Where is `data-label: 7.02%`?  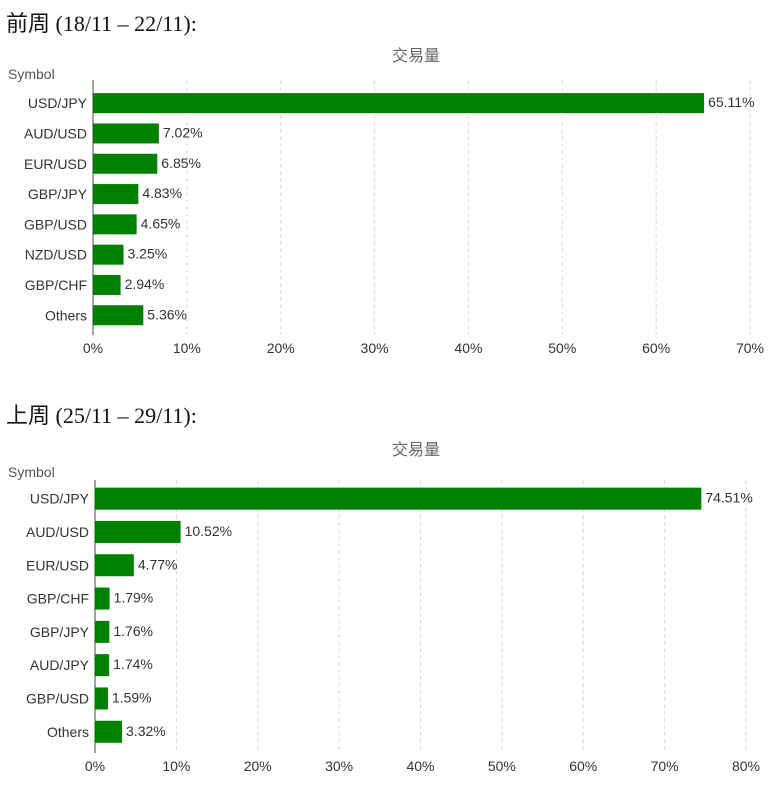
data-label: 7.02% is located at coordinates (183, 132).